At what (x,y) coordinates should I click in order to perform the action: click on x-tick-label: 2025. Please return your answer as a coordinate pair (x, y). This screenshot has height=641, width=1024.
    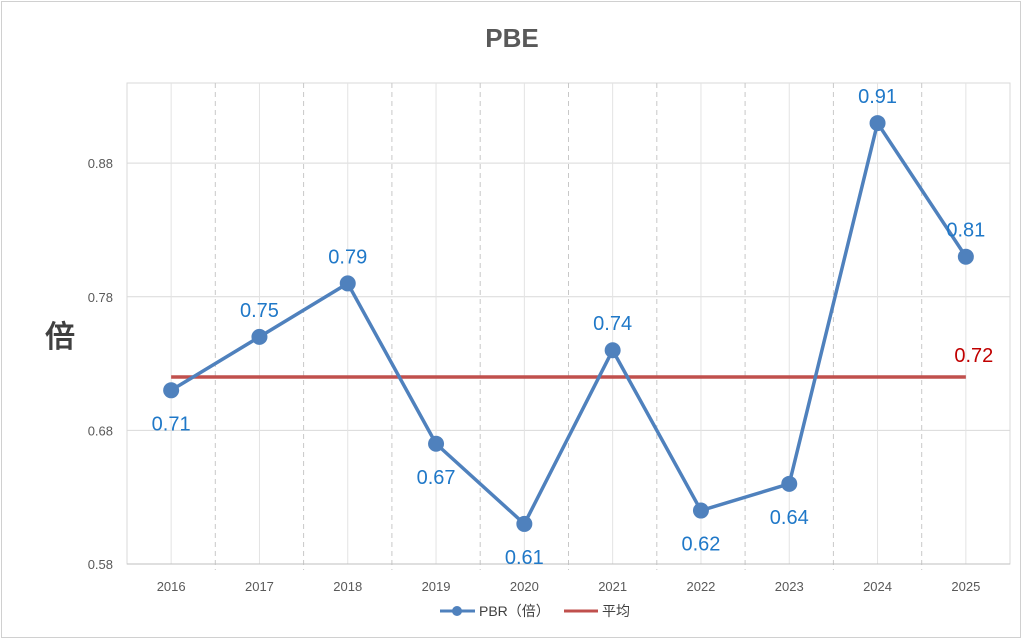
    Looking at the image, I should click on (965, 586).